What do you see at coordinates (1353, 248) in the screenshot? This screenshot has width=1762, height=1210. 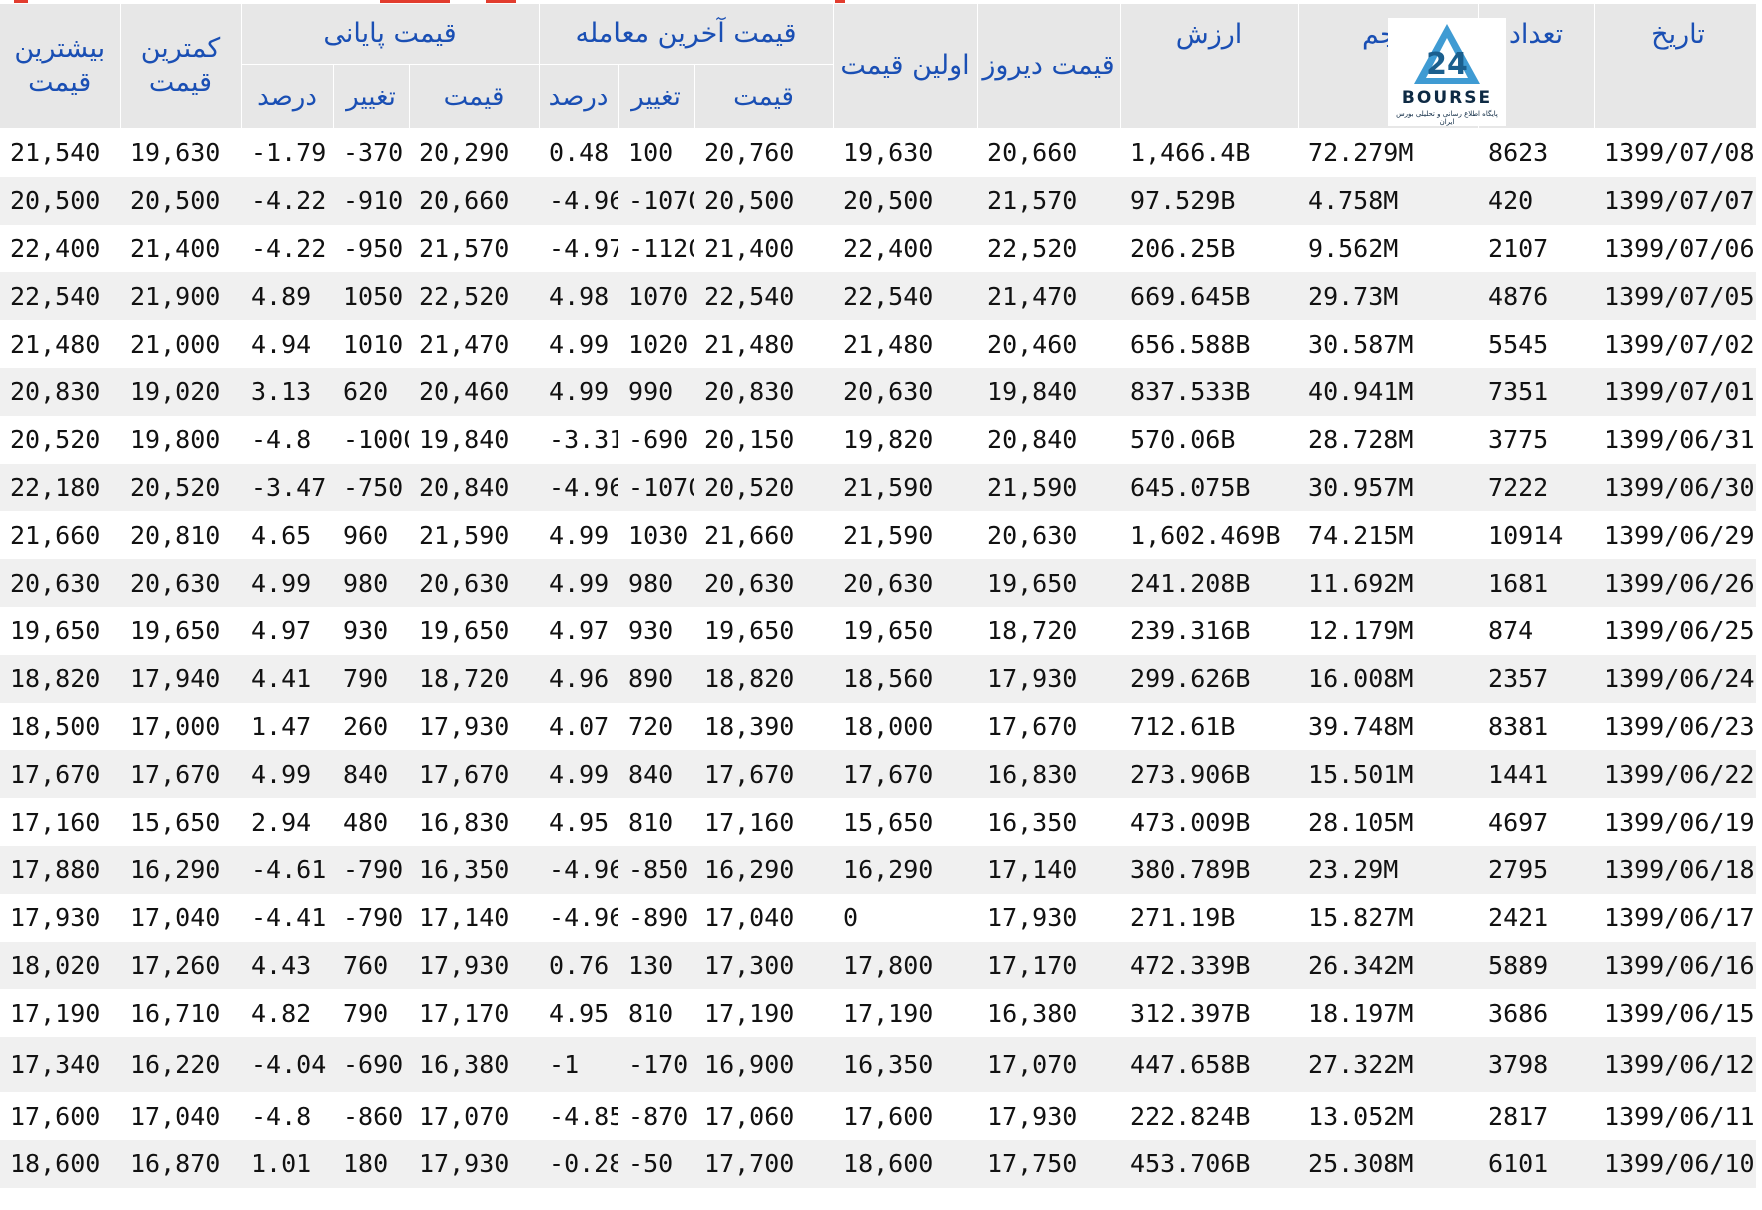 I see `volume-cell: 9.562M` at bounding box center [1353, 248].